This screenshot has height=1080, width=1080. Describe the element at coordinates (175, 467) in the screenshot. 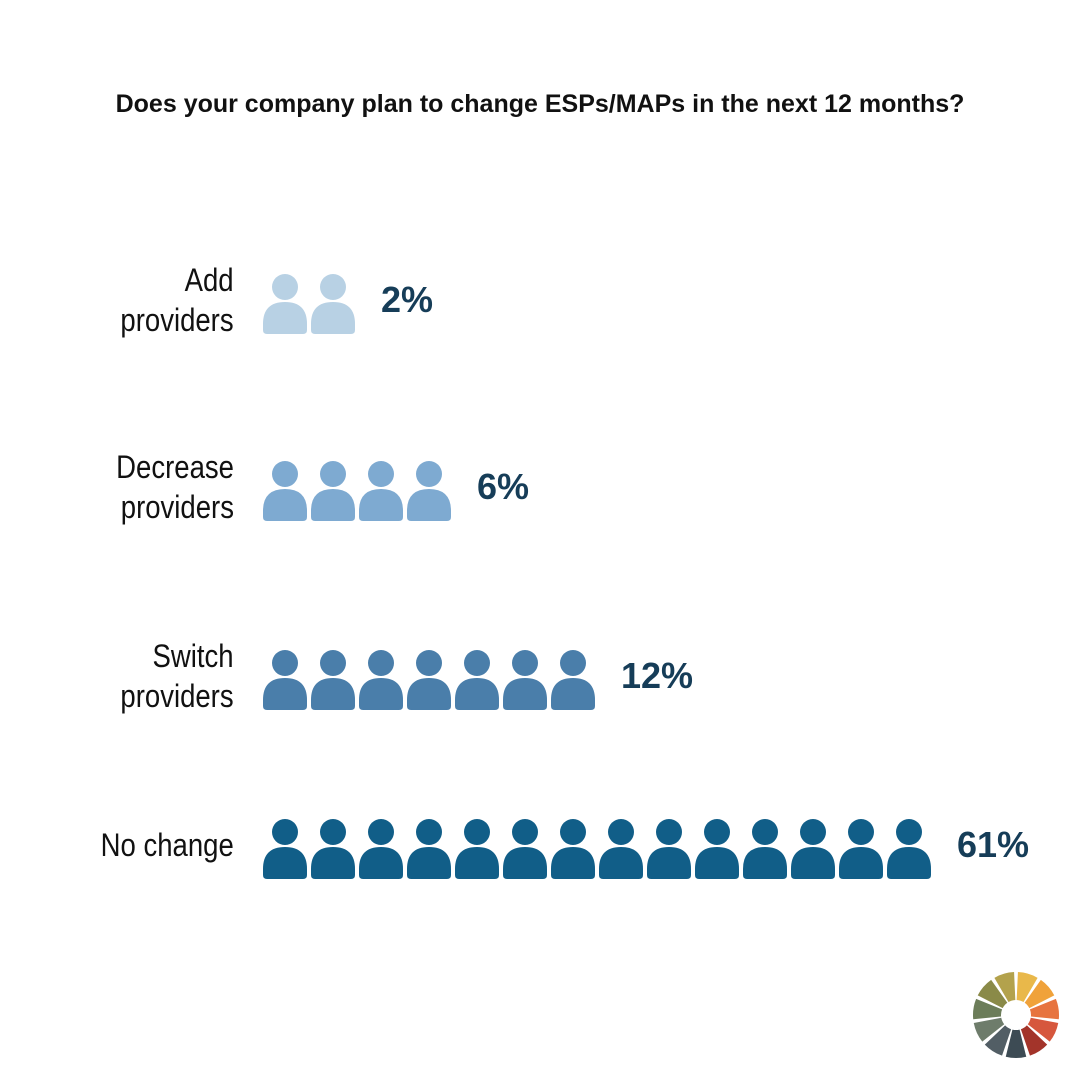

I see `category-label-line: Decrease` at that location.